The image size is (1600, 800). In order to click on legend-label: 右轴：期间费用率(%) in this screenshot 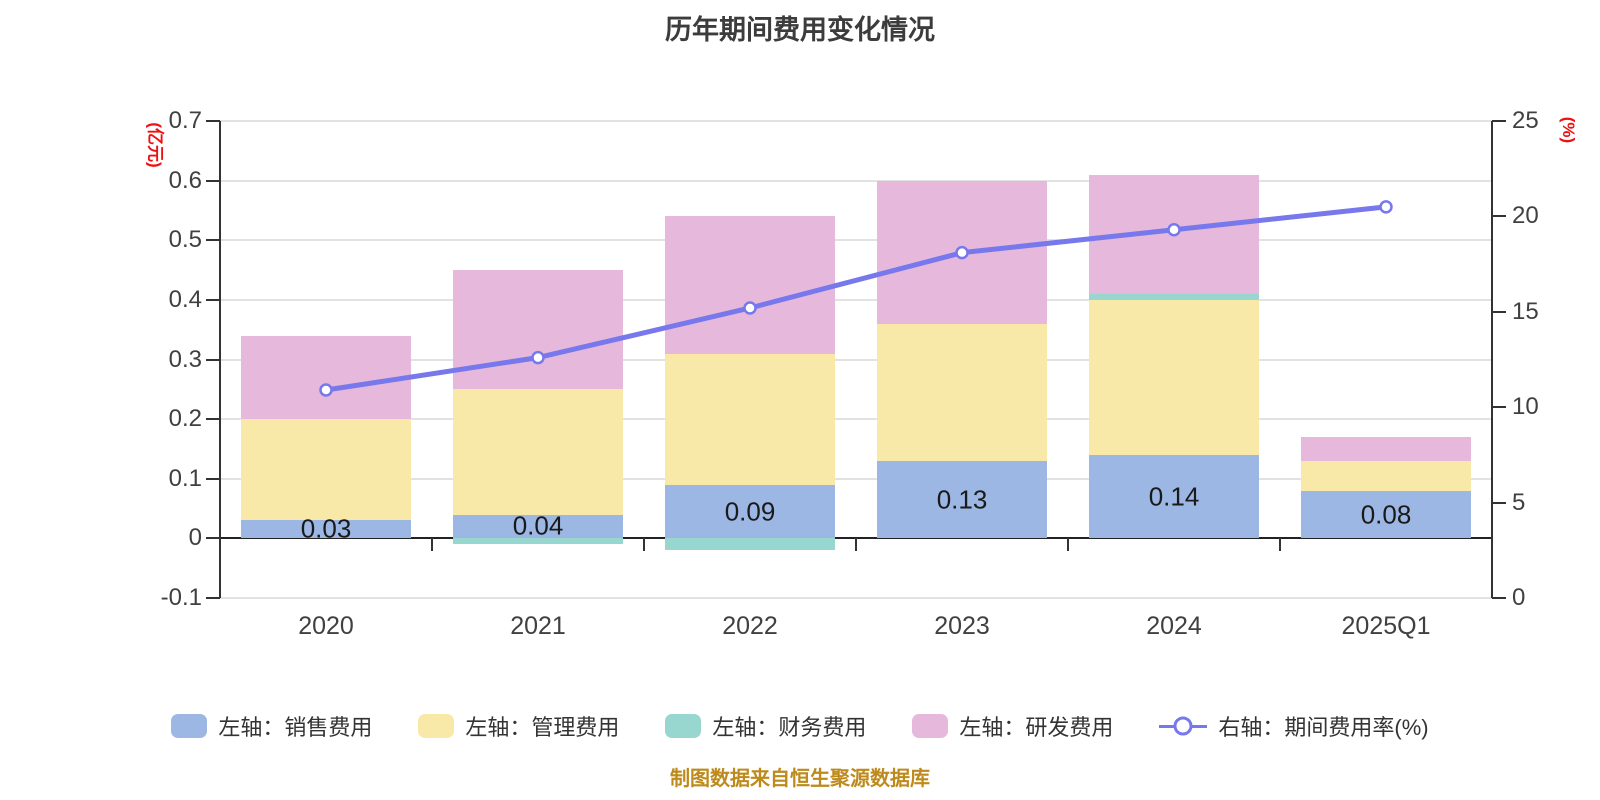, I will do `click(1323, 727)`.